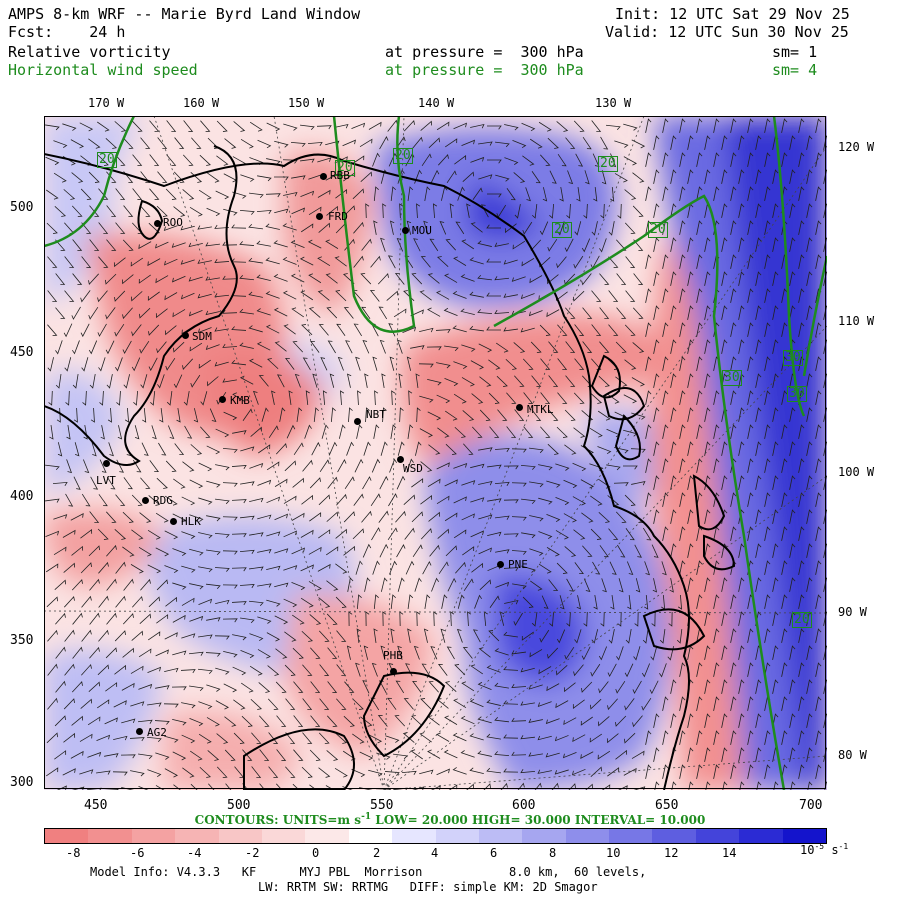 The width and height of the screenshot is (900, 900). What do you see at coordinates (811, 805) in the screenshot?
I see `x-tick: 700` at bounding box center [811, 805].